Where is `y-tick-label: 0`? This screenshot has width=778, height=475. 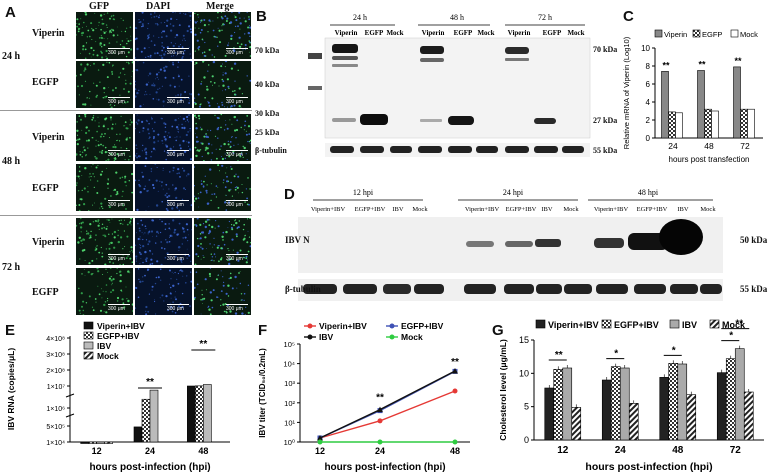 y-tick-label: 0 is located at coordinates (648, 138).